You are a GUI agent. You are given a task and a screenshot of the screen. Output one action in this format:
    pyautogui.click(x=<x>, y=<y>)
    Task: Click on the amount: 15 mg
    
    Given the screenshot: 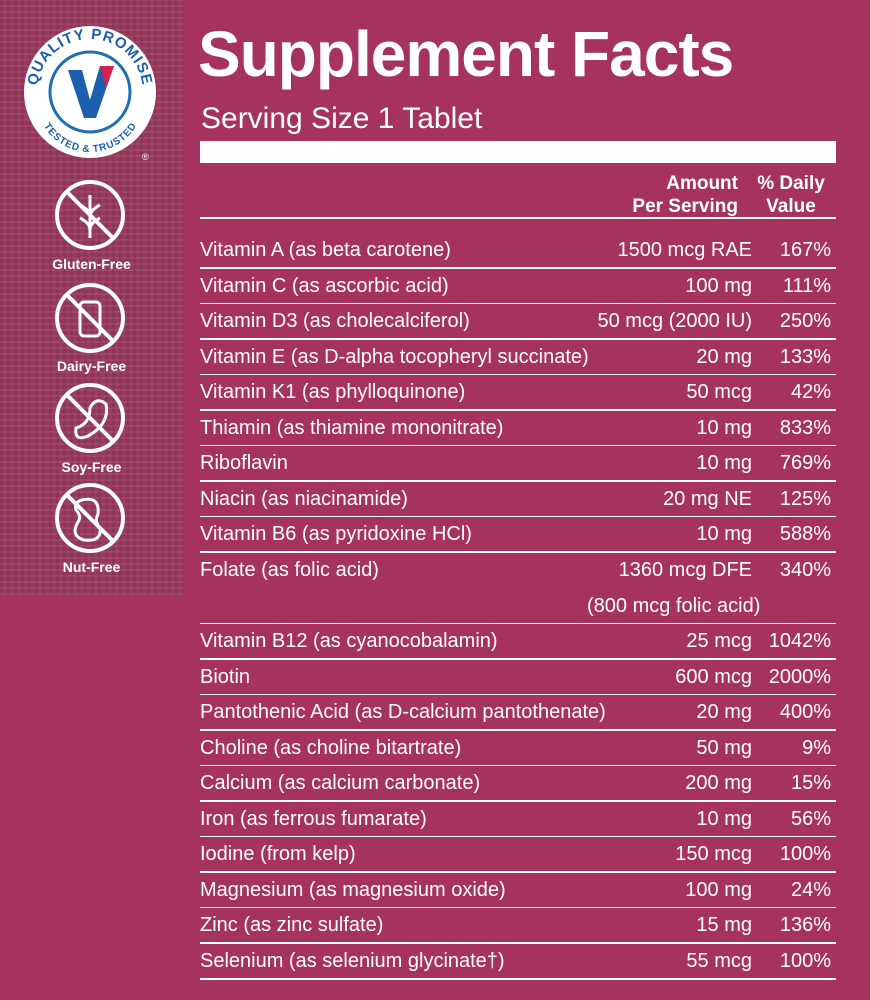 What is the action you would take?
    pyautogui.click(x=724, y=925)
    